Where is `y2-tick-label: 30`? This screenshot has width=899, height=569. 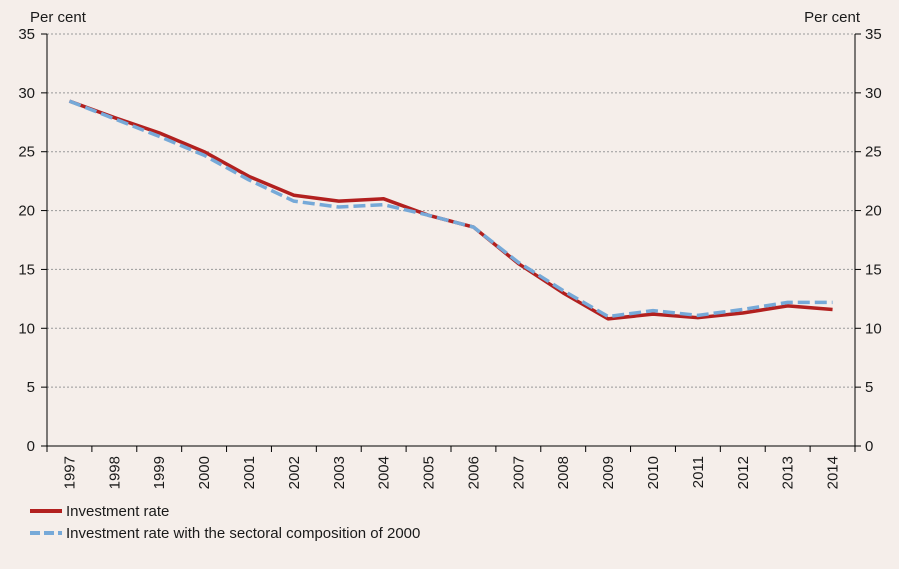
y2-tick-label: 30 is located at coordinates (873, 93).